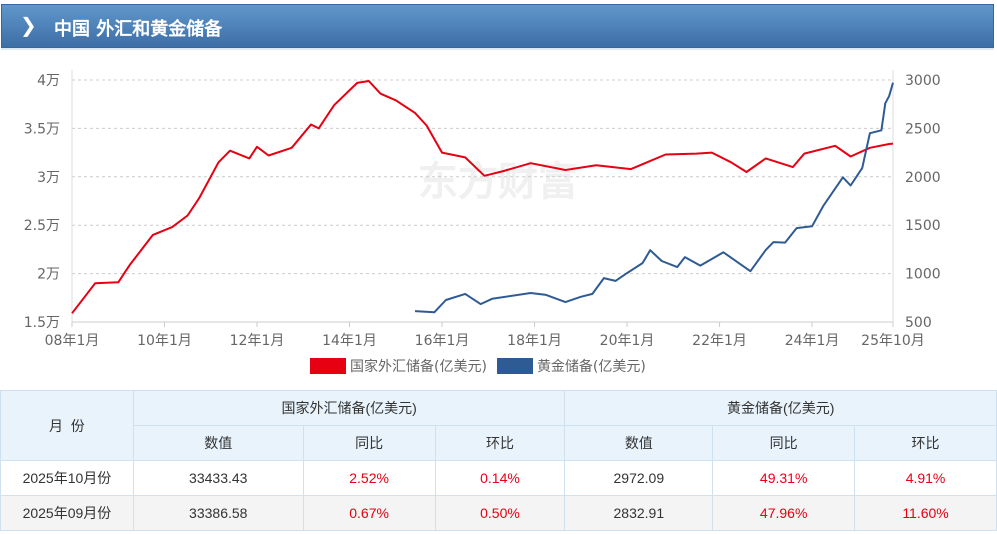  What do you see at coordinates (67, 425) in the screenshot?
I see `header-month: 月 份` at bounding box center [67, 425].